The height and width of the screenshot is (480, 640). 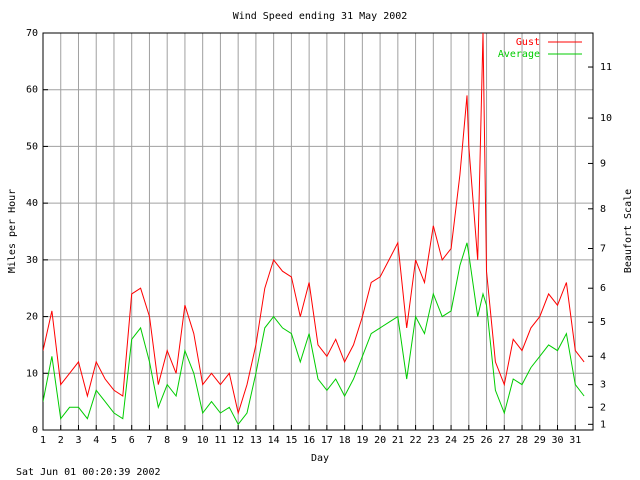 I want to click on x-tick-label: 7, so click(x=149, y=440).